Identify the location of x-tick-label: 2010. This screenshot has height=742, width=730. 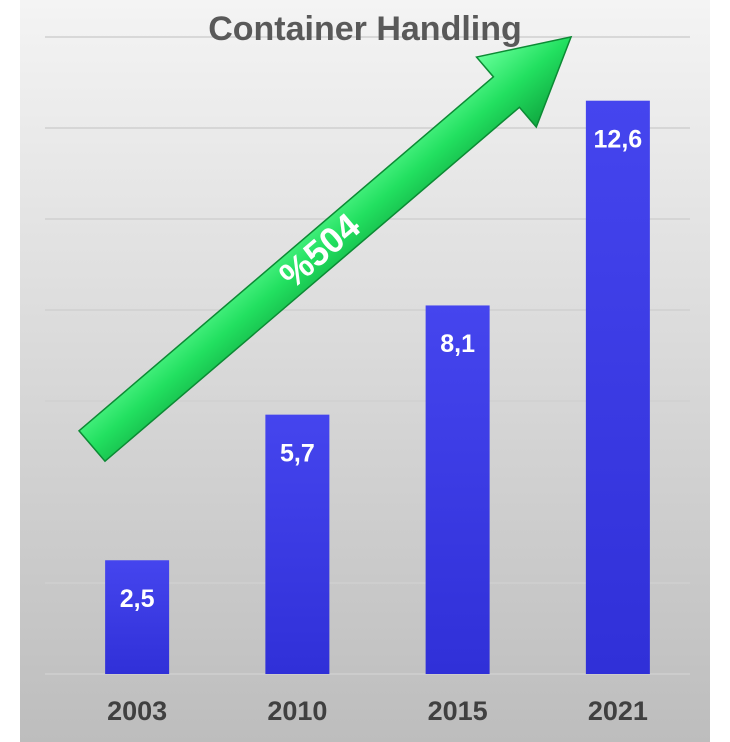
(297, 711).